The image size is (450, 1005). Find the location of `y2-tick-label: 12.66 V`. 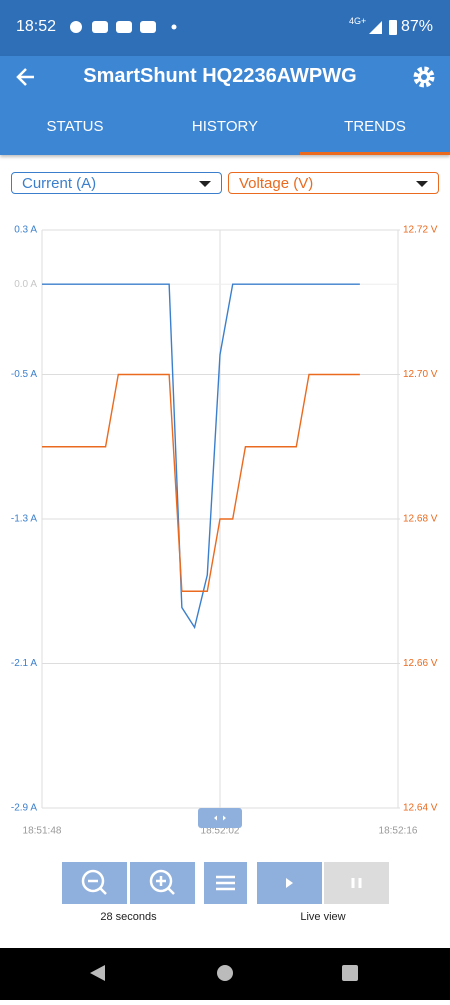

y2-tick-label: 12.66 V is located at coordinates (420, 663).